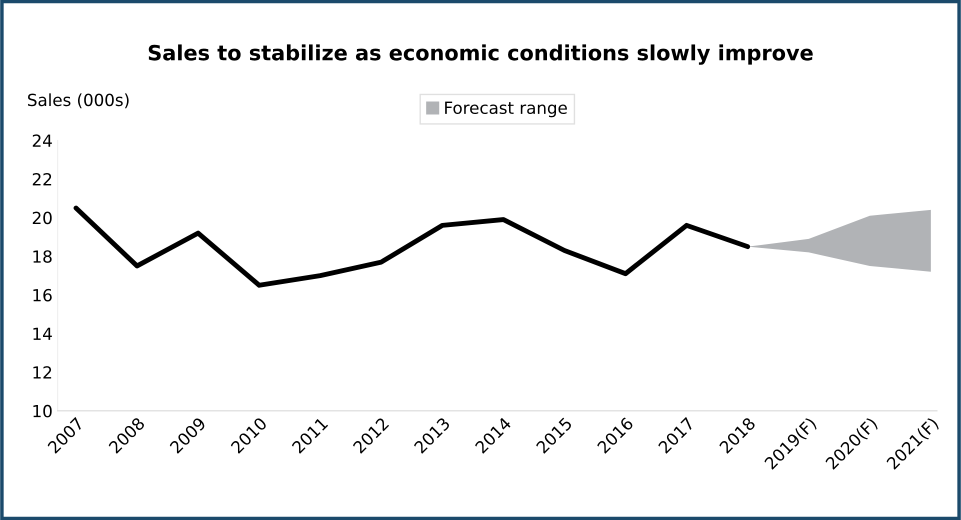  Describe the element at coordinates (412, 247) in the screenshot. I see `line-series` at that location.